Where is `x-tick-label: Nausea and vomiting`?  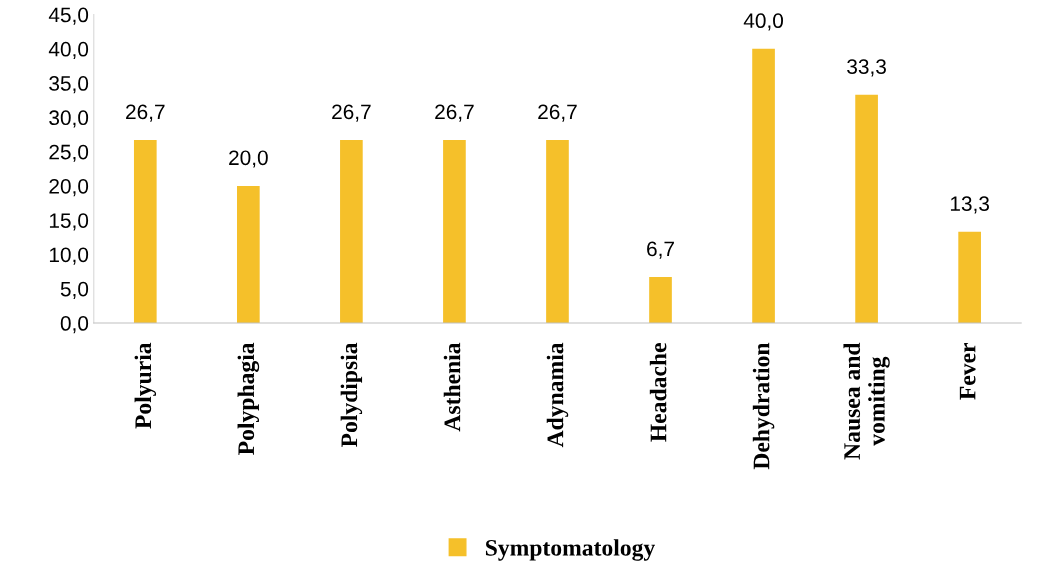 x-tick-label: Nausea and vomiting is located at coordinates (866, 401).